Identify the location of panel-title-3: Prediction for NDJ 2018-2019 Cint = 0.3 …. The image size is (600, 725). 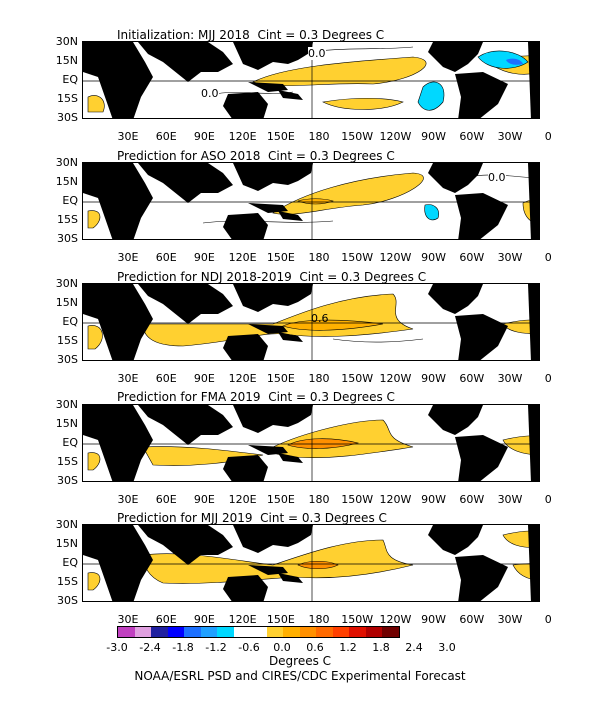
(272, 277).